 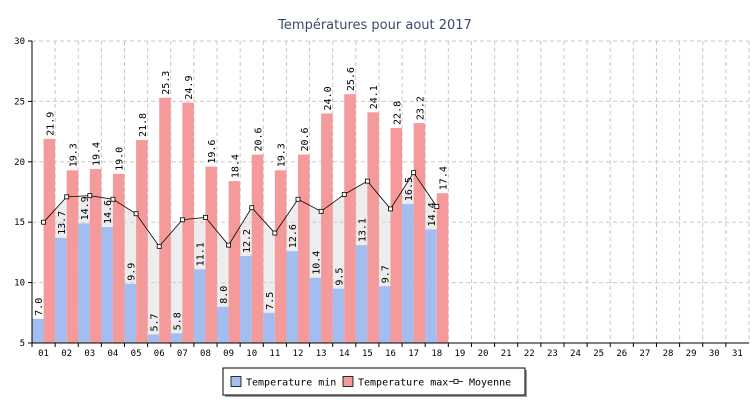 What do you see at coordinates (89, 354) in the screenshot?
I see `x-tick-label: 03` at bounding box center [89, 354].